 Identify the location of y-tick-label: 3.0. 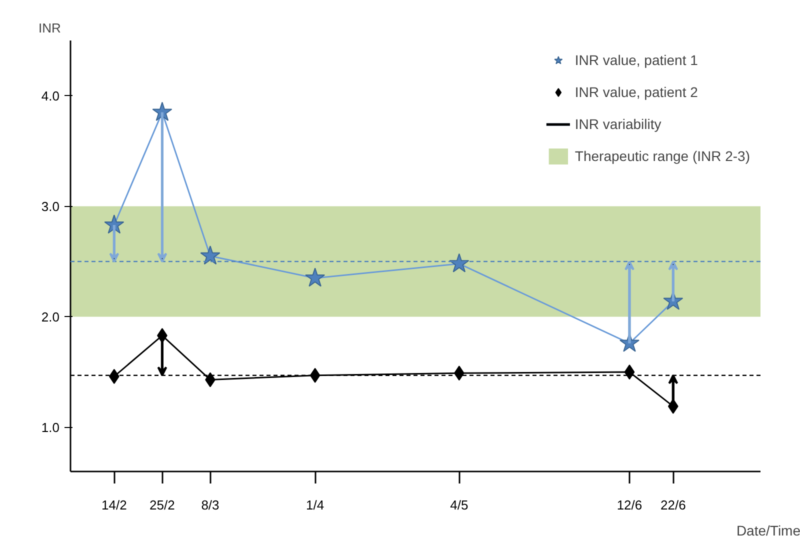
(50, 206).